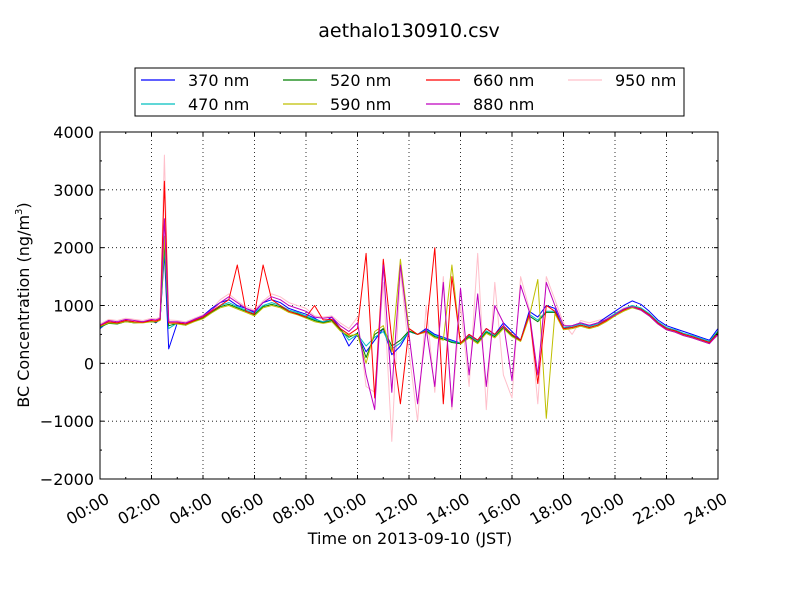 The height and width of the screenshot is (604, 800). Describe the element at coordinates (409, 538) in the screenshot. I see `x-axis-label: Time on 2013-09-10 (JST)` at that location.